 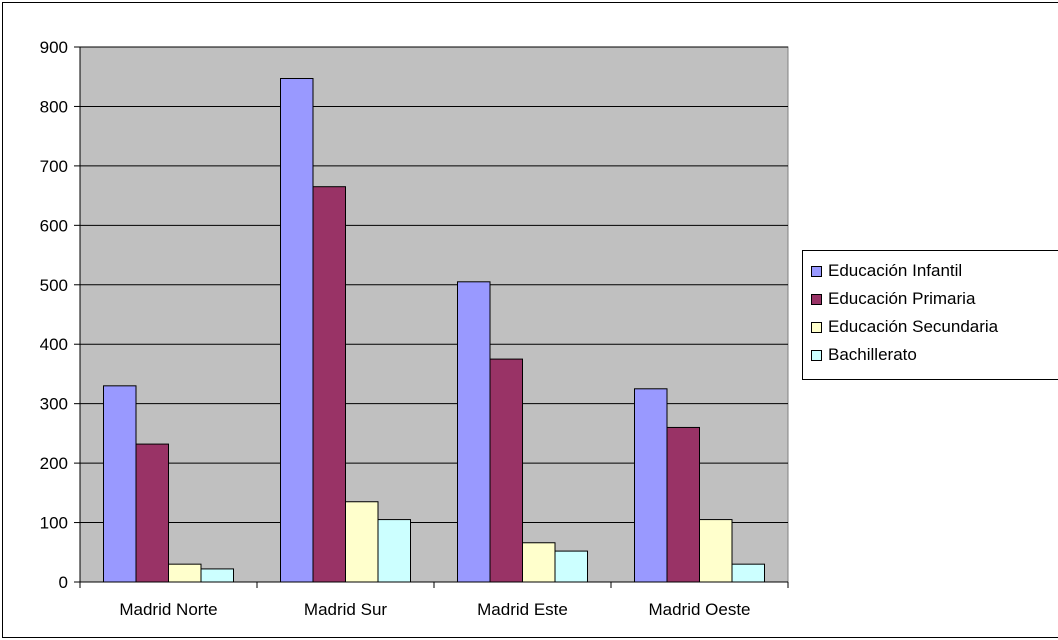 What do you see at coordinates (895, 270) in the screenshot?
I see `legend-label: Educación Infantil` at bounding box center [895, 270].